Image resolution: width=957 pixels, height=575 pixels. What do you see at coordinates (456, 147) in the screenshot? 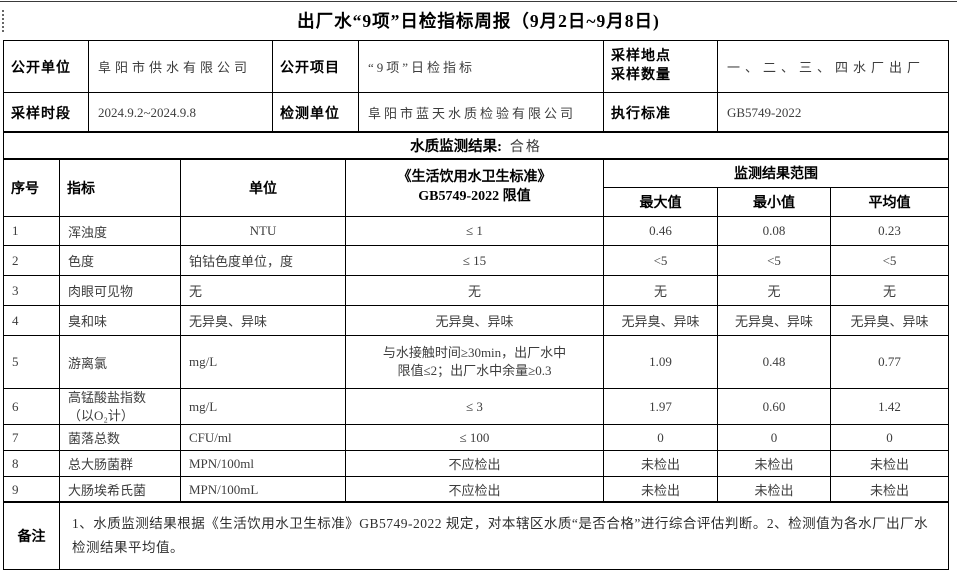
I see `result-label: 水质监测结果:` at bounding box center [456, 147].